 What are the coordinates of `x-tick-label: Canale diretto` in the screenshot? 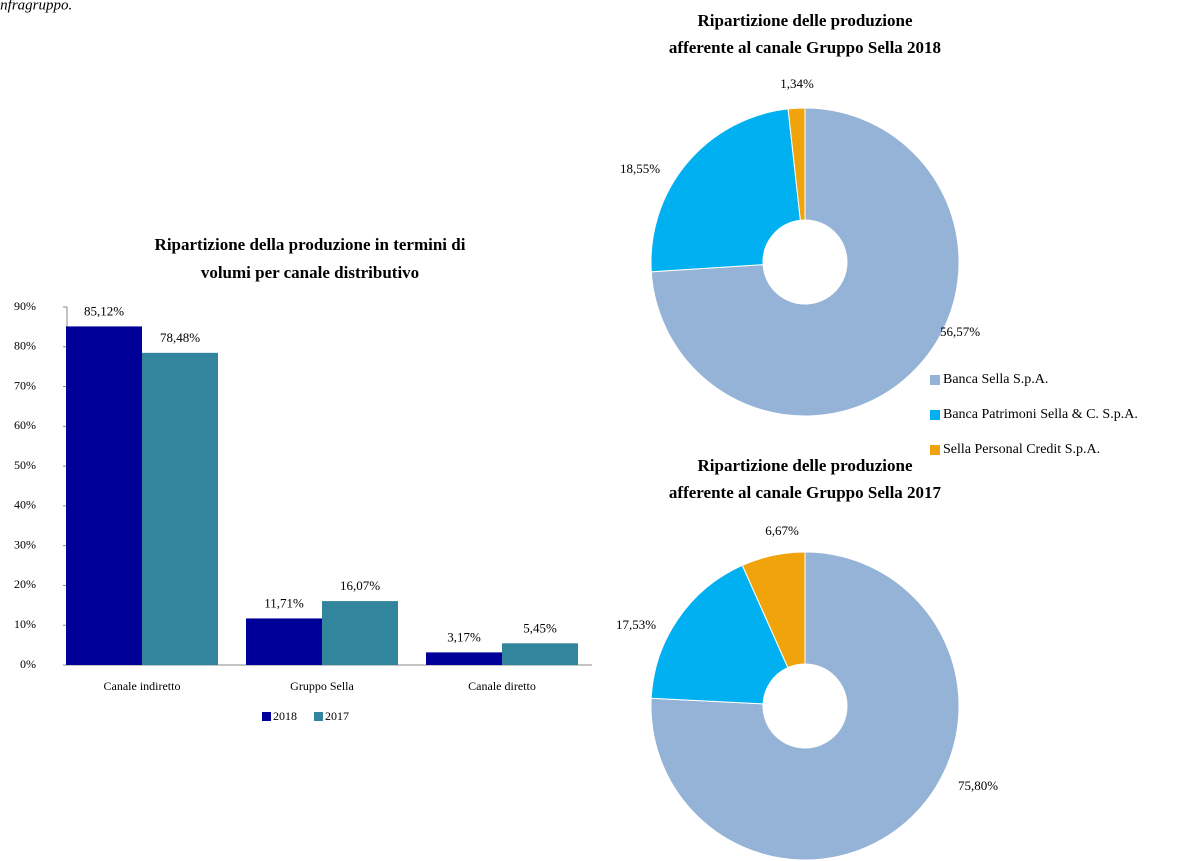 It's located at (502, 686).